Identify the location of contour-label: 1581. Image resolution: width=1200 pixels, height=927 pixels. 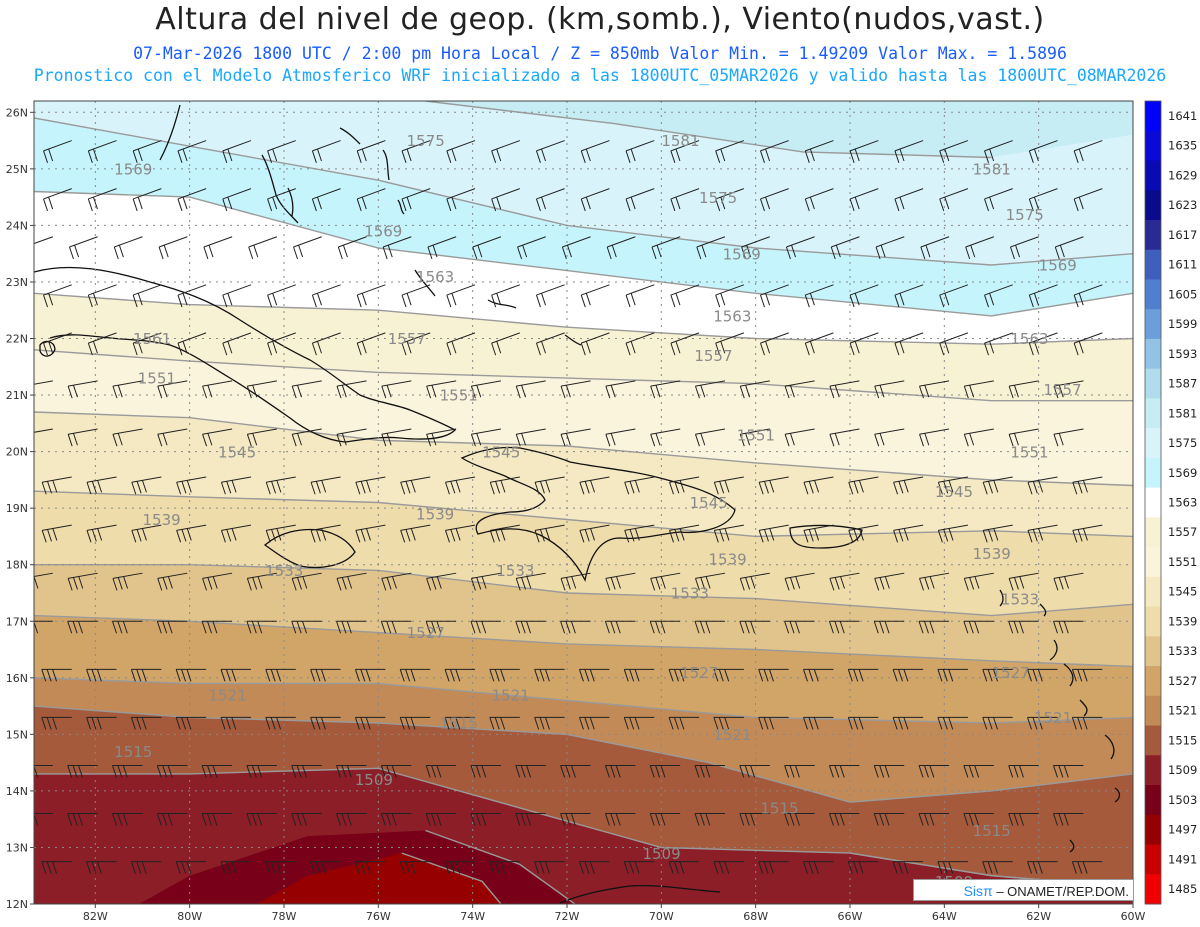
(680, 141).